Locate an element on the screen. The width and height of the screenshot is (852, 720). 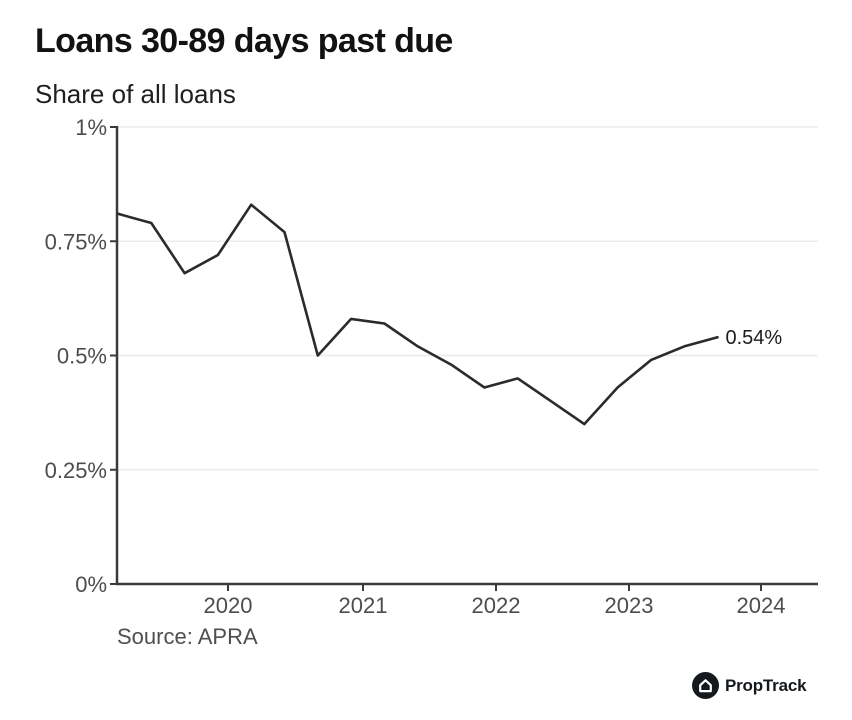
chart-subtitle: Share of all loans is located at coordinates (135, 94).